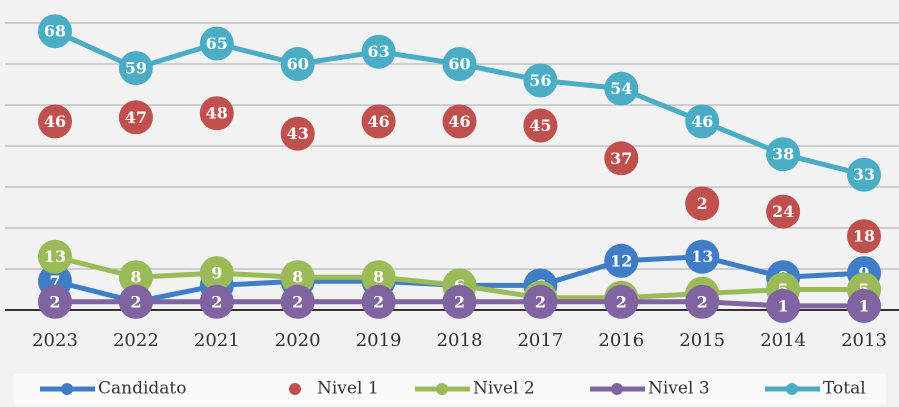 The height and width of the screenshot is (407, 899). Describe the element at coordinates (460, 340) in the screenshot. I see `x-tick-label: 2018` at that location.